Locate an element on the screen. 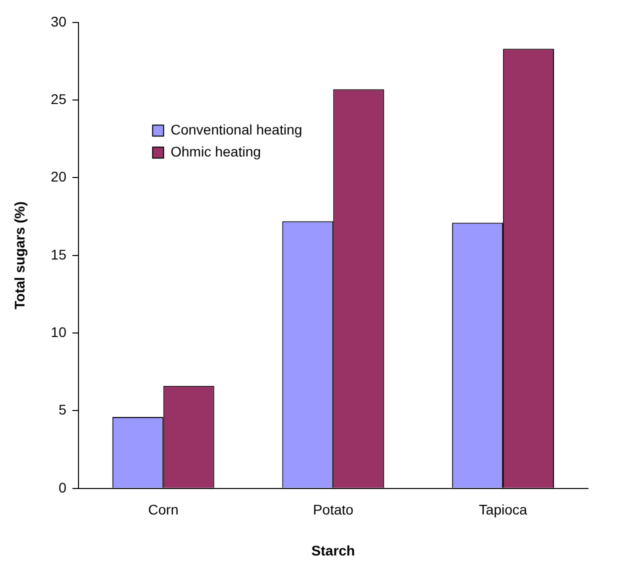 The height and width of the screenshot is (572, 621). legend-label: Ohmic heating is located at coordinates (215, 151).